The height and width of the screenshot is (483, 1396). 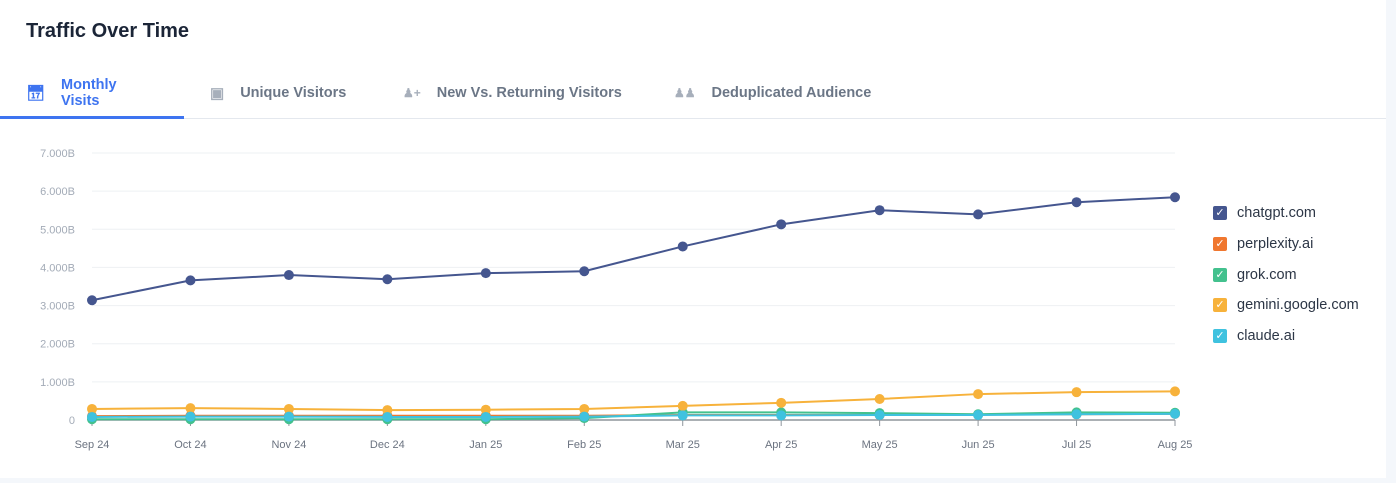 I want to click on legend-item: ✓ claude.ai, so click(x=1286, y=336).